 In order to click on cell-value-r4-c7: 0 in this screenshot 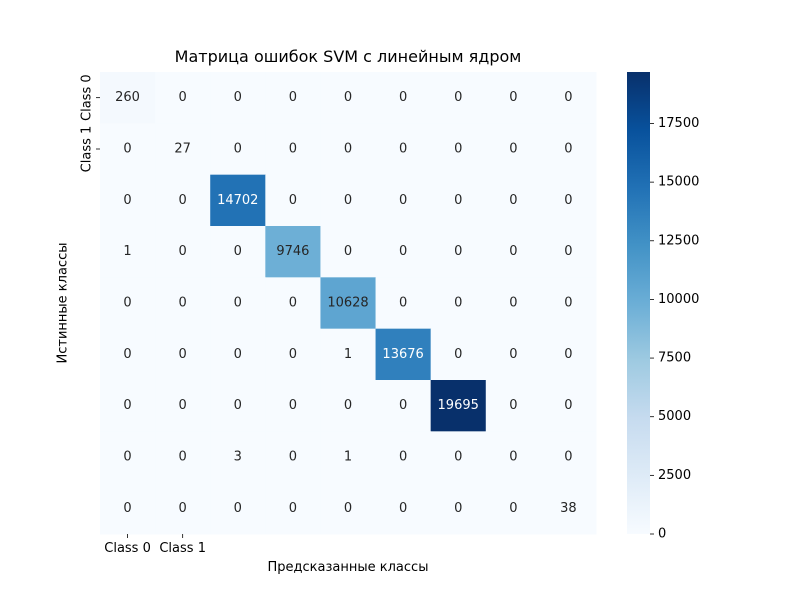, I will do `click(513, 303)`.